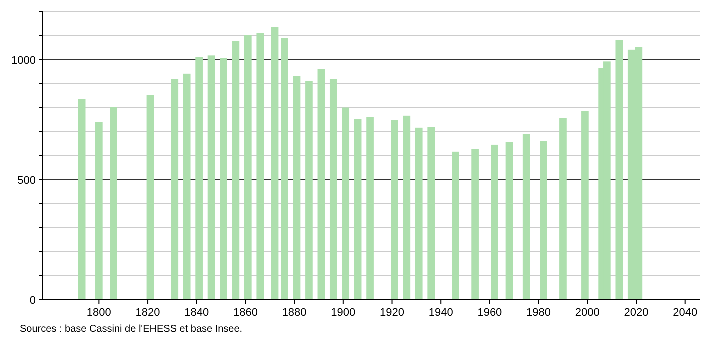 This screenshot has height=340, width=710. What do you see at coordinates (33, 300) in the screenshot?
I see `y-tick-label: 0` at bounding box center [33, 300].